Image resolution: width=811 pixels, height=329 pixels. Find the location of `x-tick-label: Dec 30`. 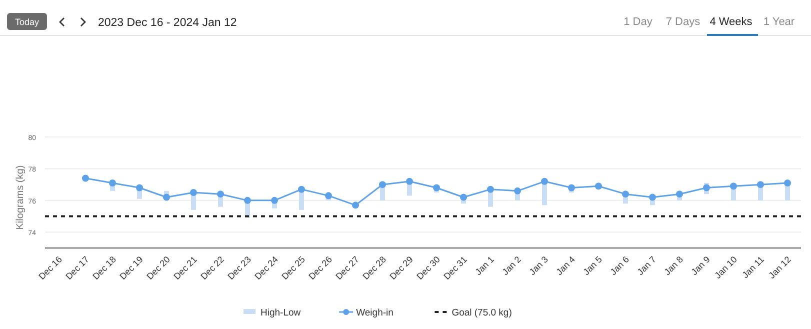

x-tick-label: Dec 30 is located at coordinates (428, 268).